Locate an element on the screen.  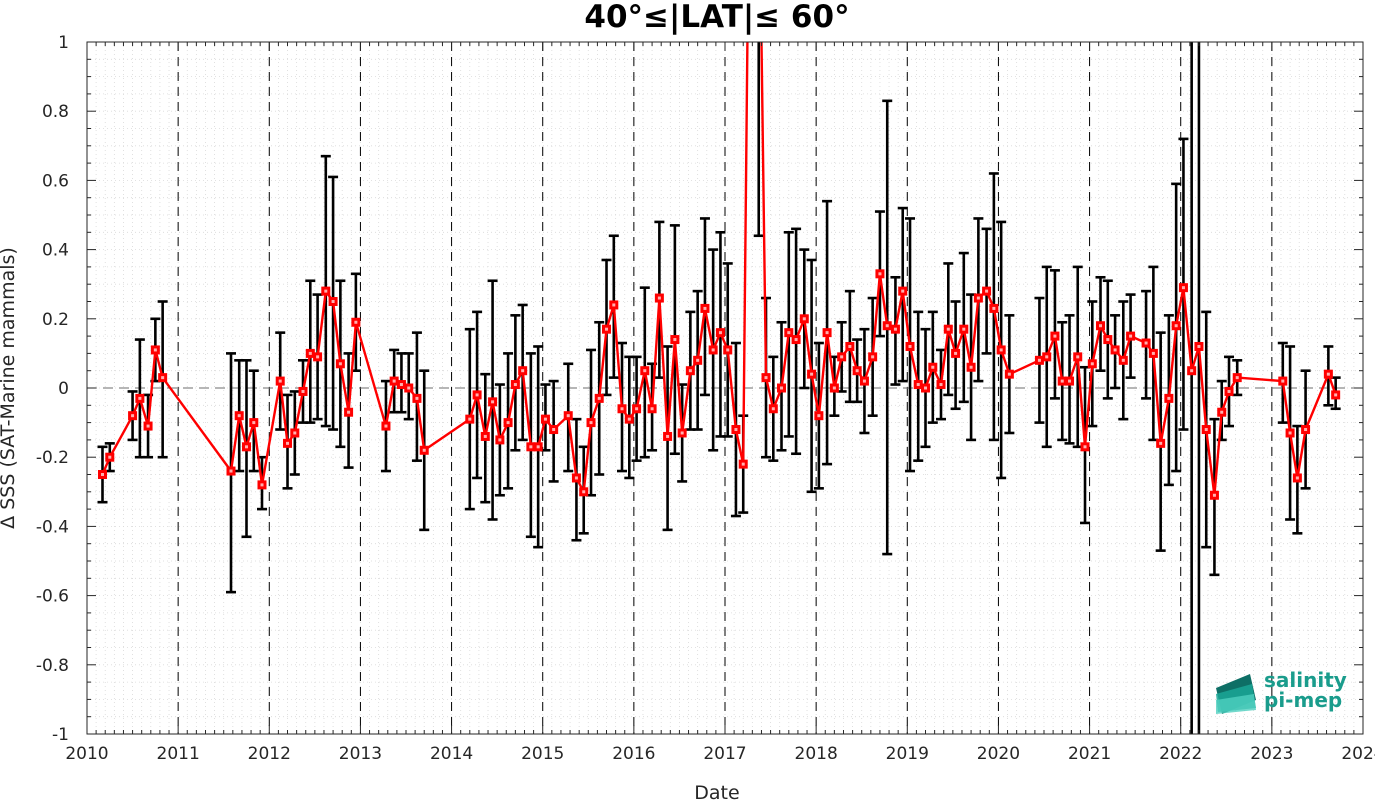
x-tick-label: 2024 is located at coordinates (1358, 754).